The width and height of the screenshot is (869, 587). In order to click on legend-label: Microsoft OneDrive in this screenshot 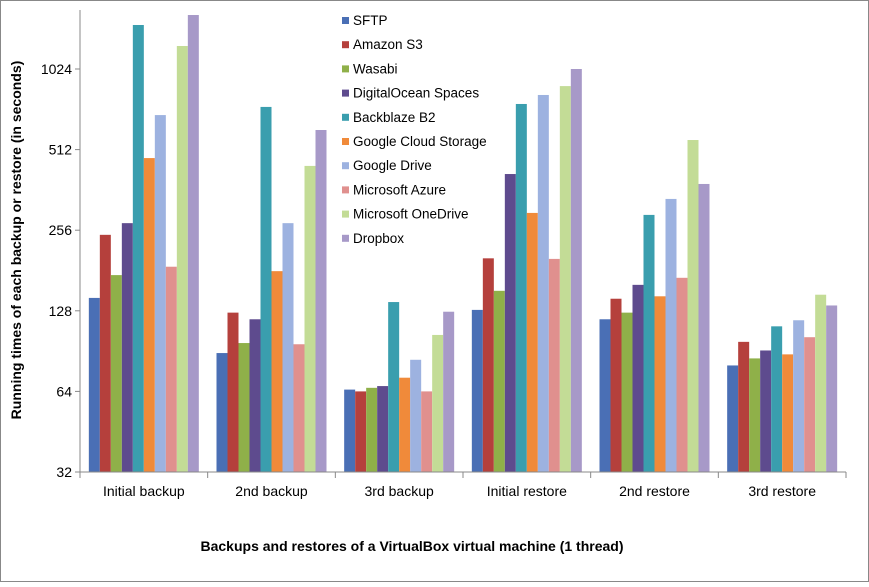, I will do `click(411, 214)`.